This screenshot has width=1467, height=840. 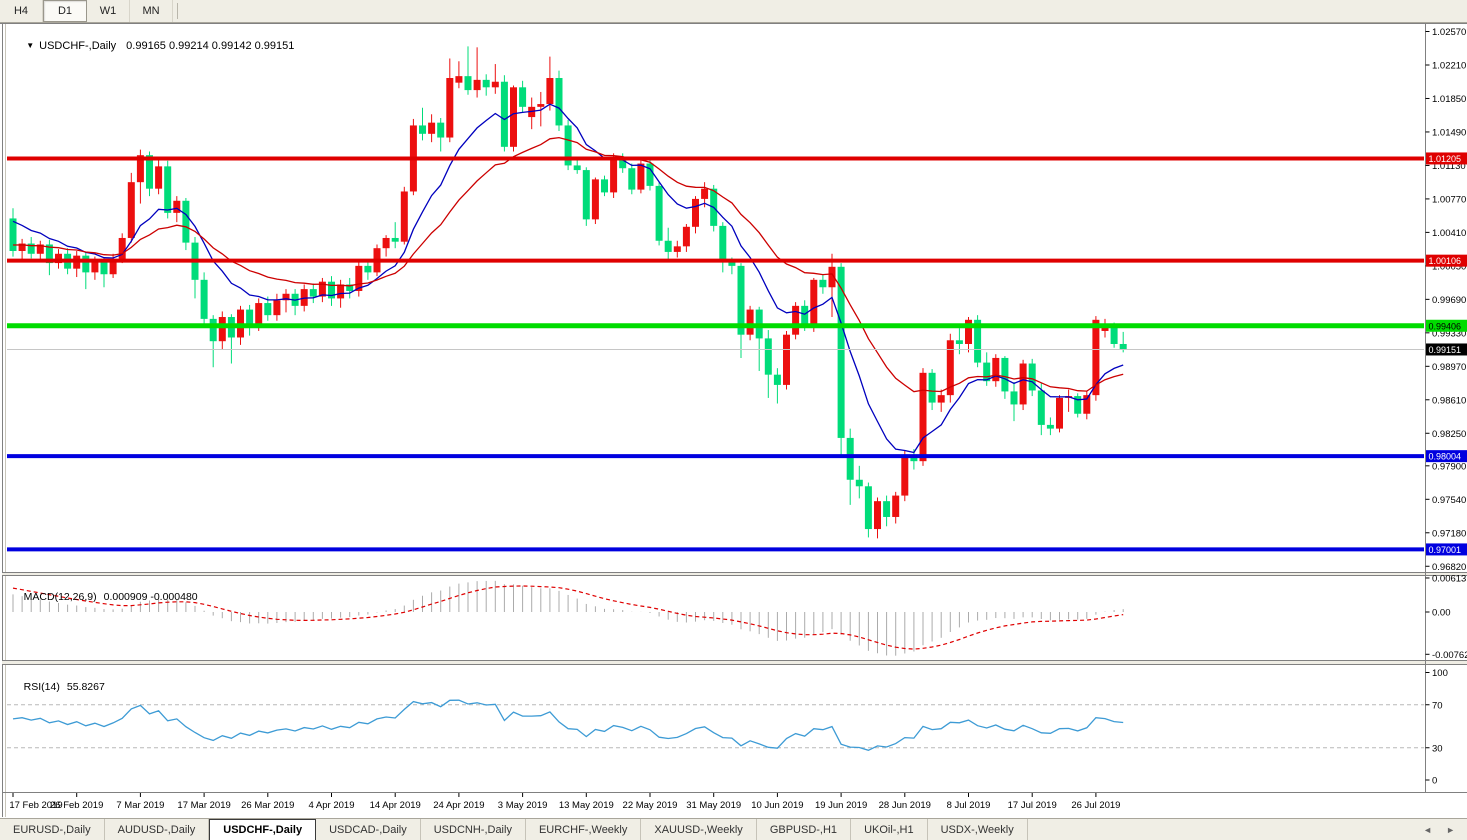 I want to click on timeframe-button-w1: W1, so click(x=108, y=11).